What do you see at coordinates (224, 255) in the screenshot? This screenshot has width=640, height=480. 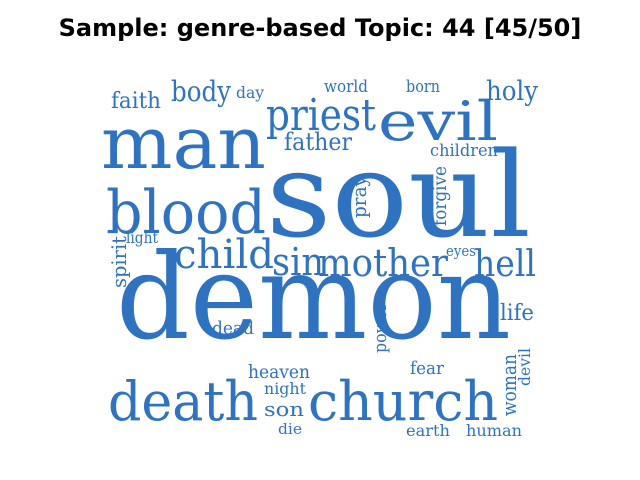 I see `word-child: child` at bounding box center [224, 255].